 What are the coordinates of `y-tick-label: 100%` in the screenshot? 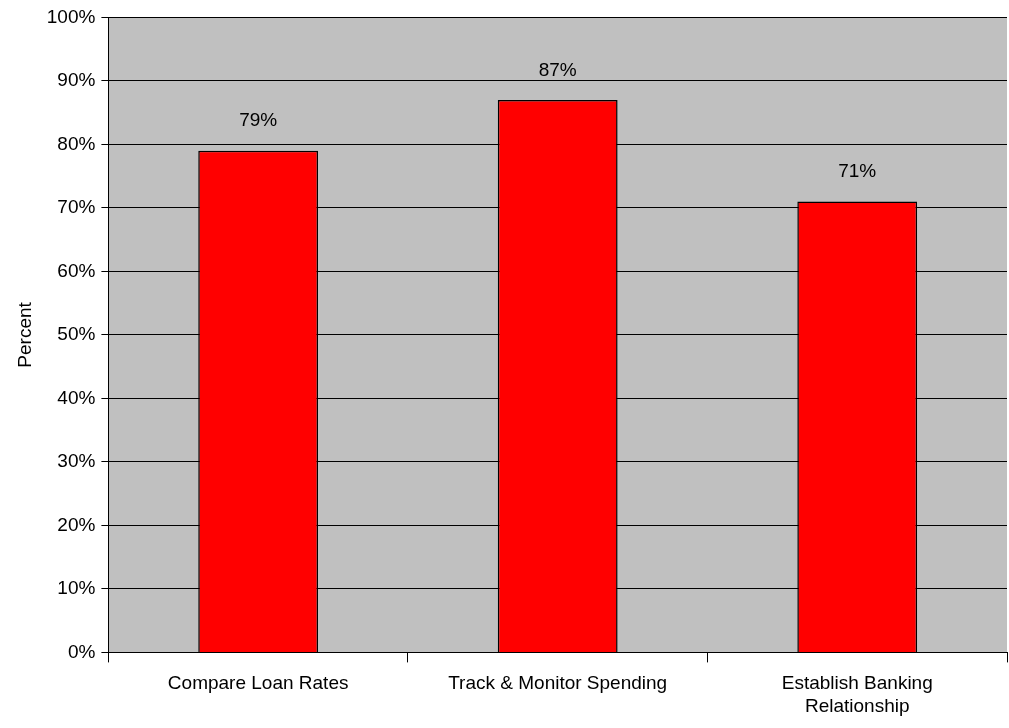 It's located at (71, 16).